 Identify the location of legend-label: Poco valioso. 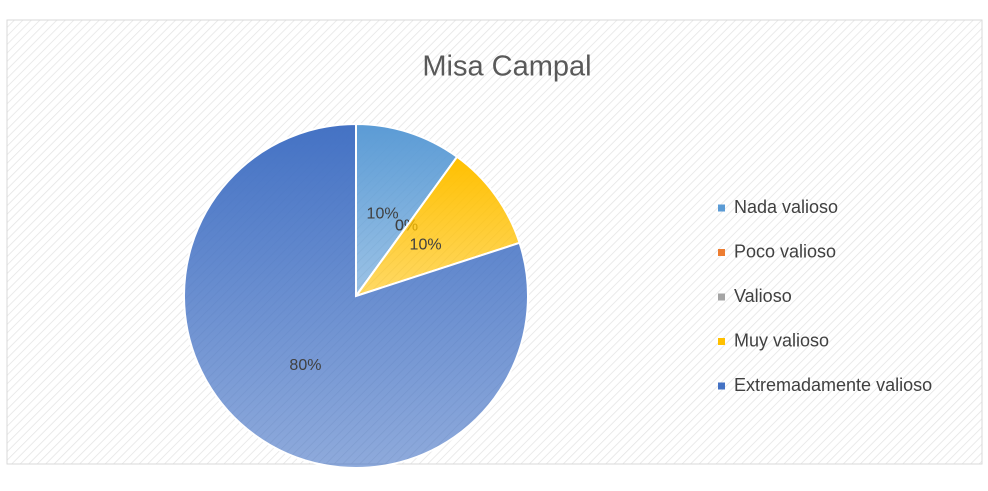
(785, 251).